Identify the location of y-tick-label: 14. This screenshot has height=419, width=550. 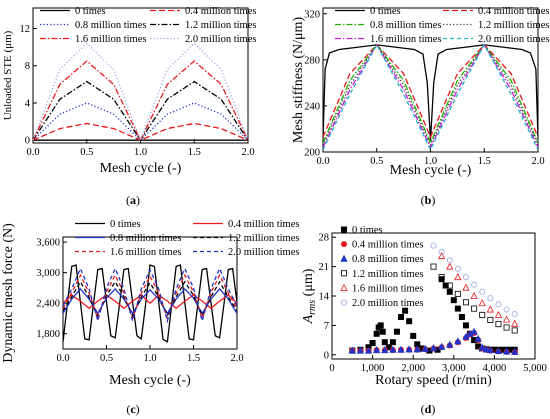
(324, 297).